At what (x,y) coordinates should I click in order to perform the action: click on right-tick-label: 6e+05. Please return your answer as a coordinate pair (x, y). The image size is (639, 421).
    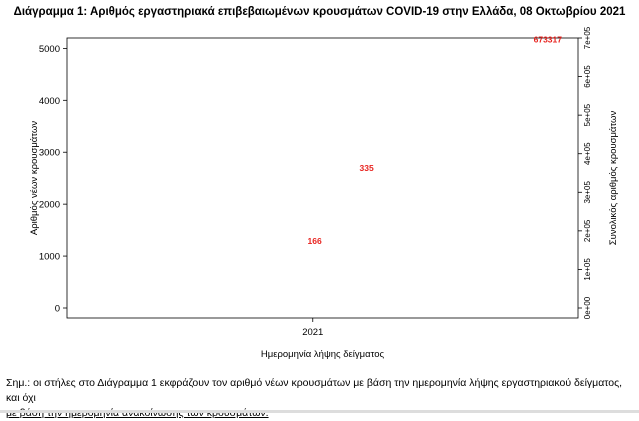
    Looking at the image, I should click on (587, 76).